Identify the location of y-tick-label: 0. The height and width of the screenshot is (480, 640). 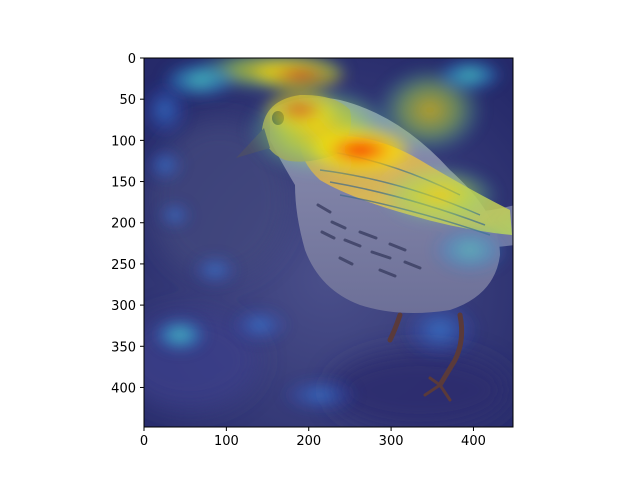
(132, 59).